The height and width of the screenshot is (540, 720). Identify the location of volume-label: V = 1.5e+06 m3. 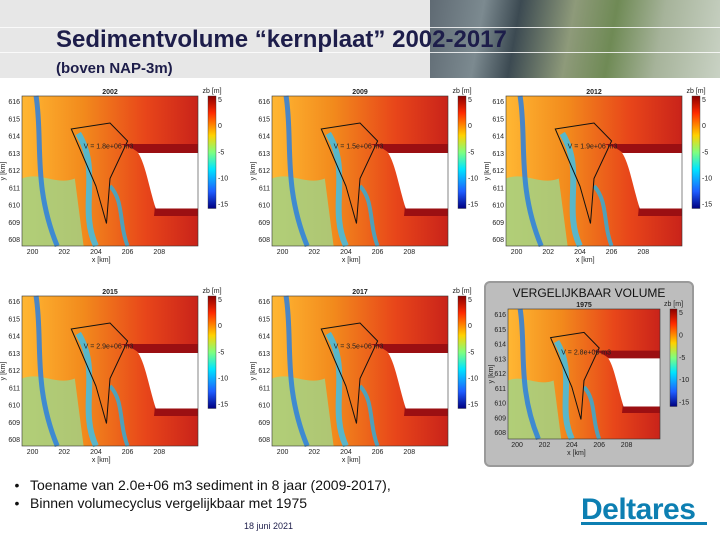
(359, 147).